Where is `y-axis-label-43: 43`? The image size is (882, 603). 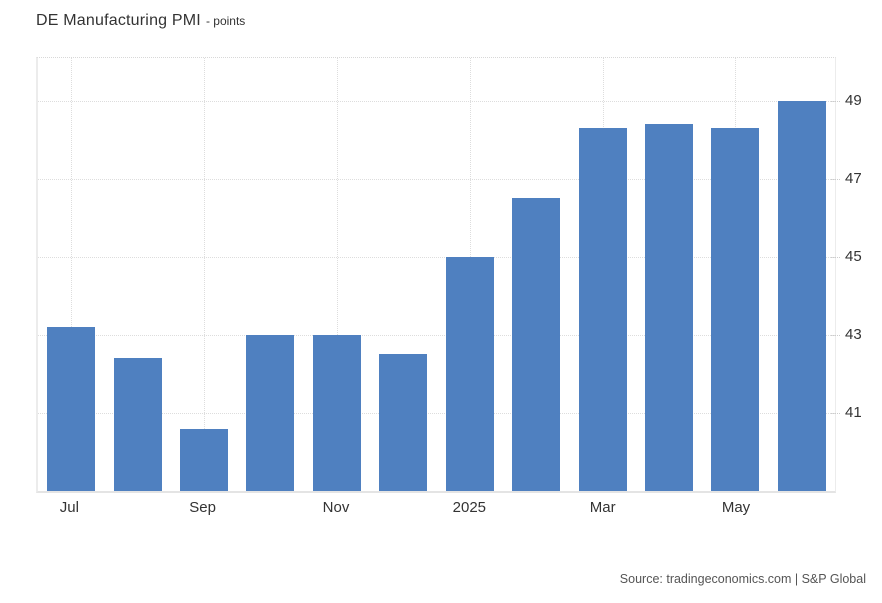
y-axis-label-43: 43 is located at coordinates (853, 335).